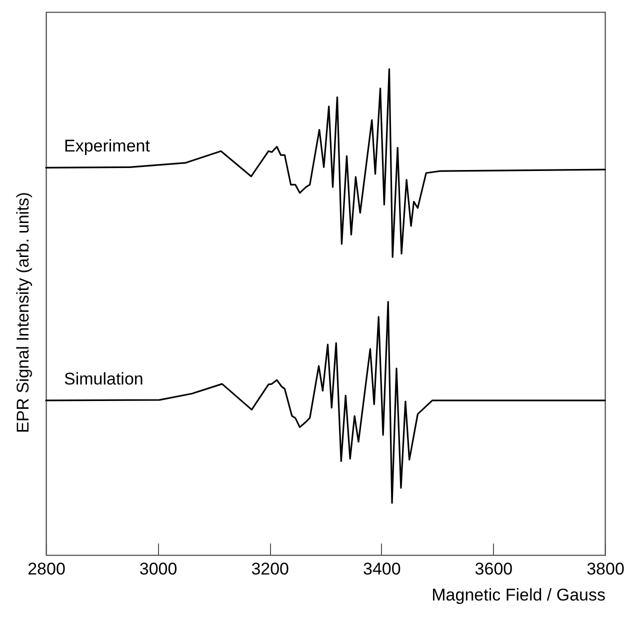  I want to click on y-axis-title: EPR Signal Intensity (arb. units), so click(23, 312).